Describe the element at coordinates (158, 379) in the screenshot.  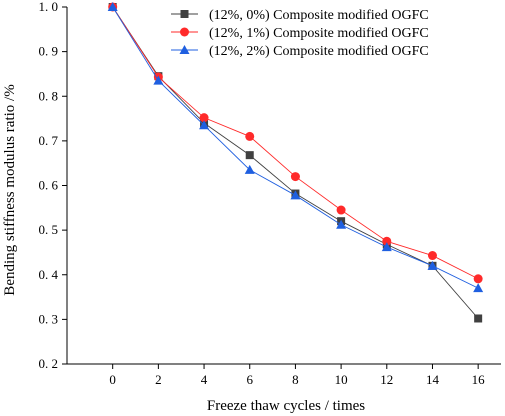
I see `x-tick-label: 2` at that location.